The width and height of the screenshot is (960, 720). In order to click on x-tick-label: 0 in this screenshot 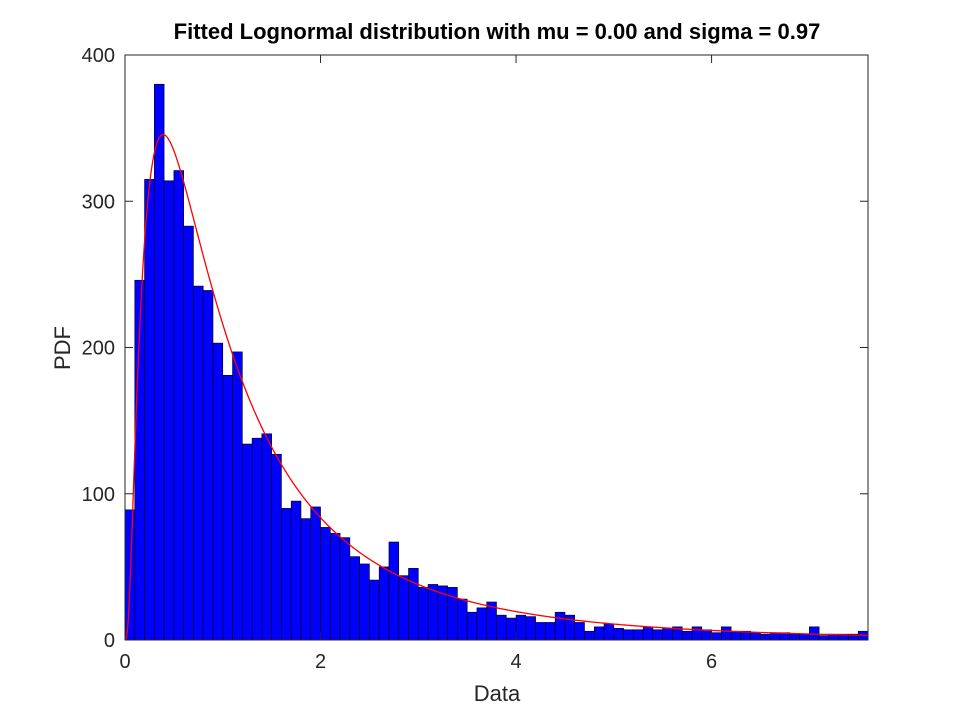, I will do `click(124, 662)`.